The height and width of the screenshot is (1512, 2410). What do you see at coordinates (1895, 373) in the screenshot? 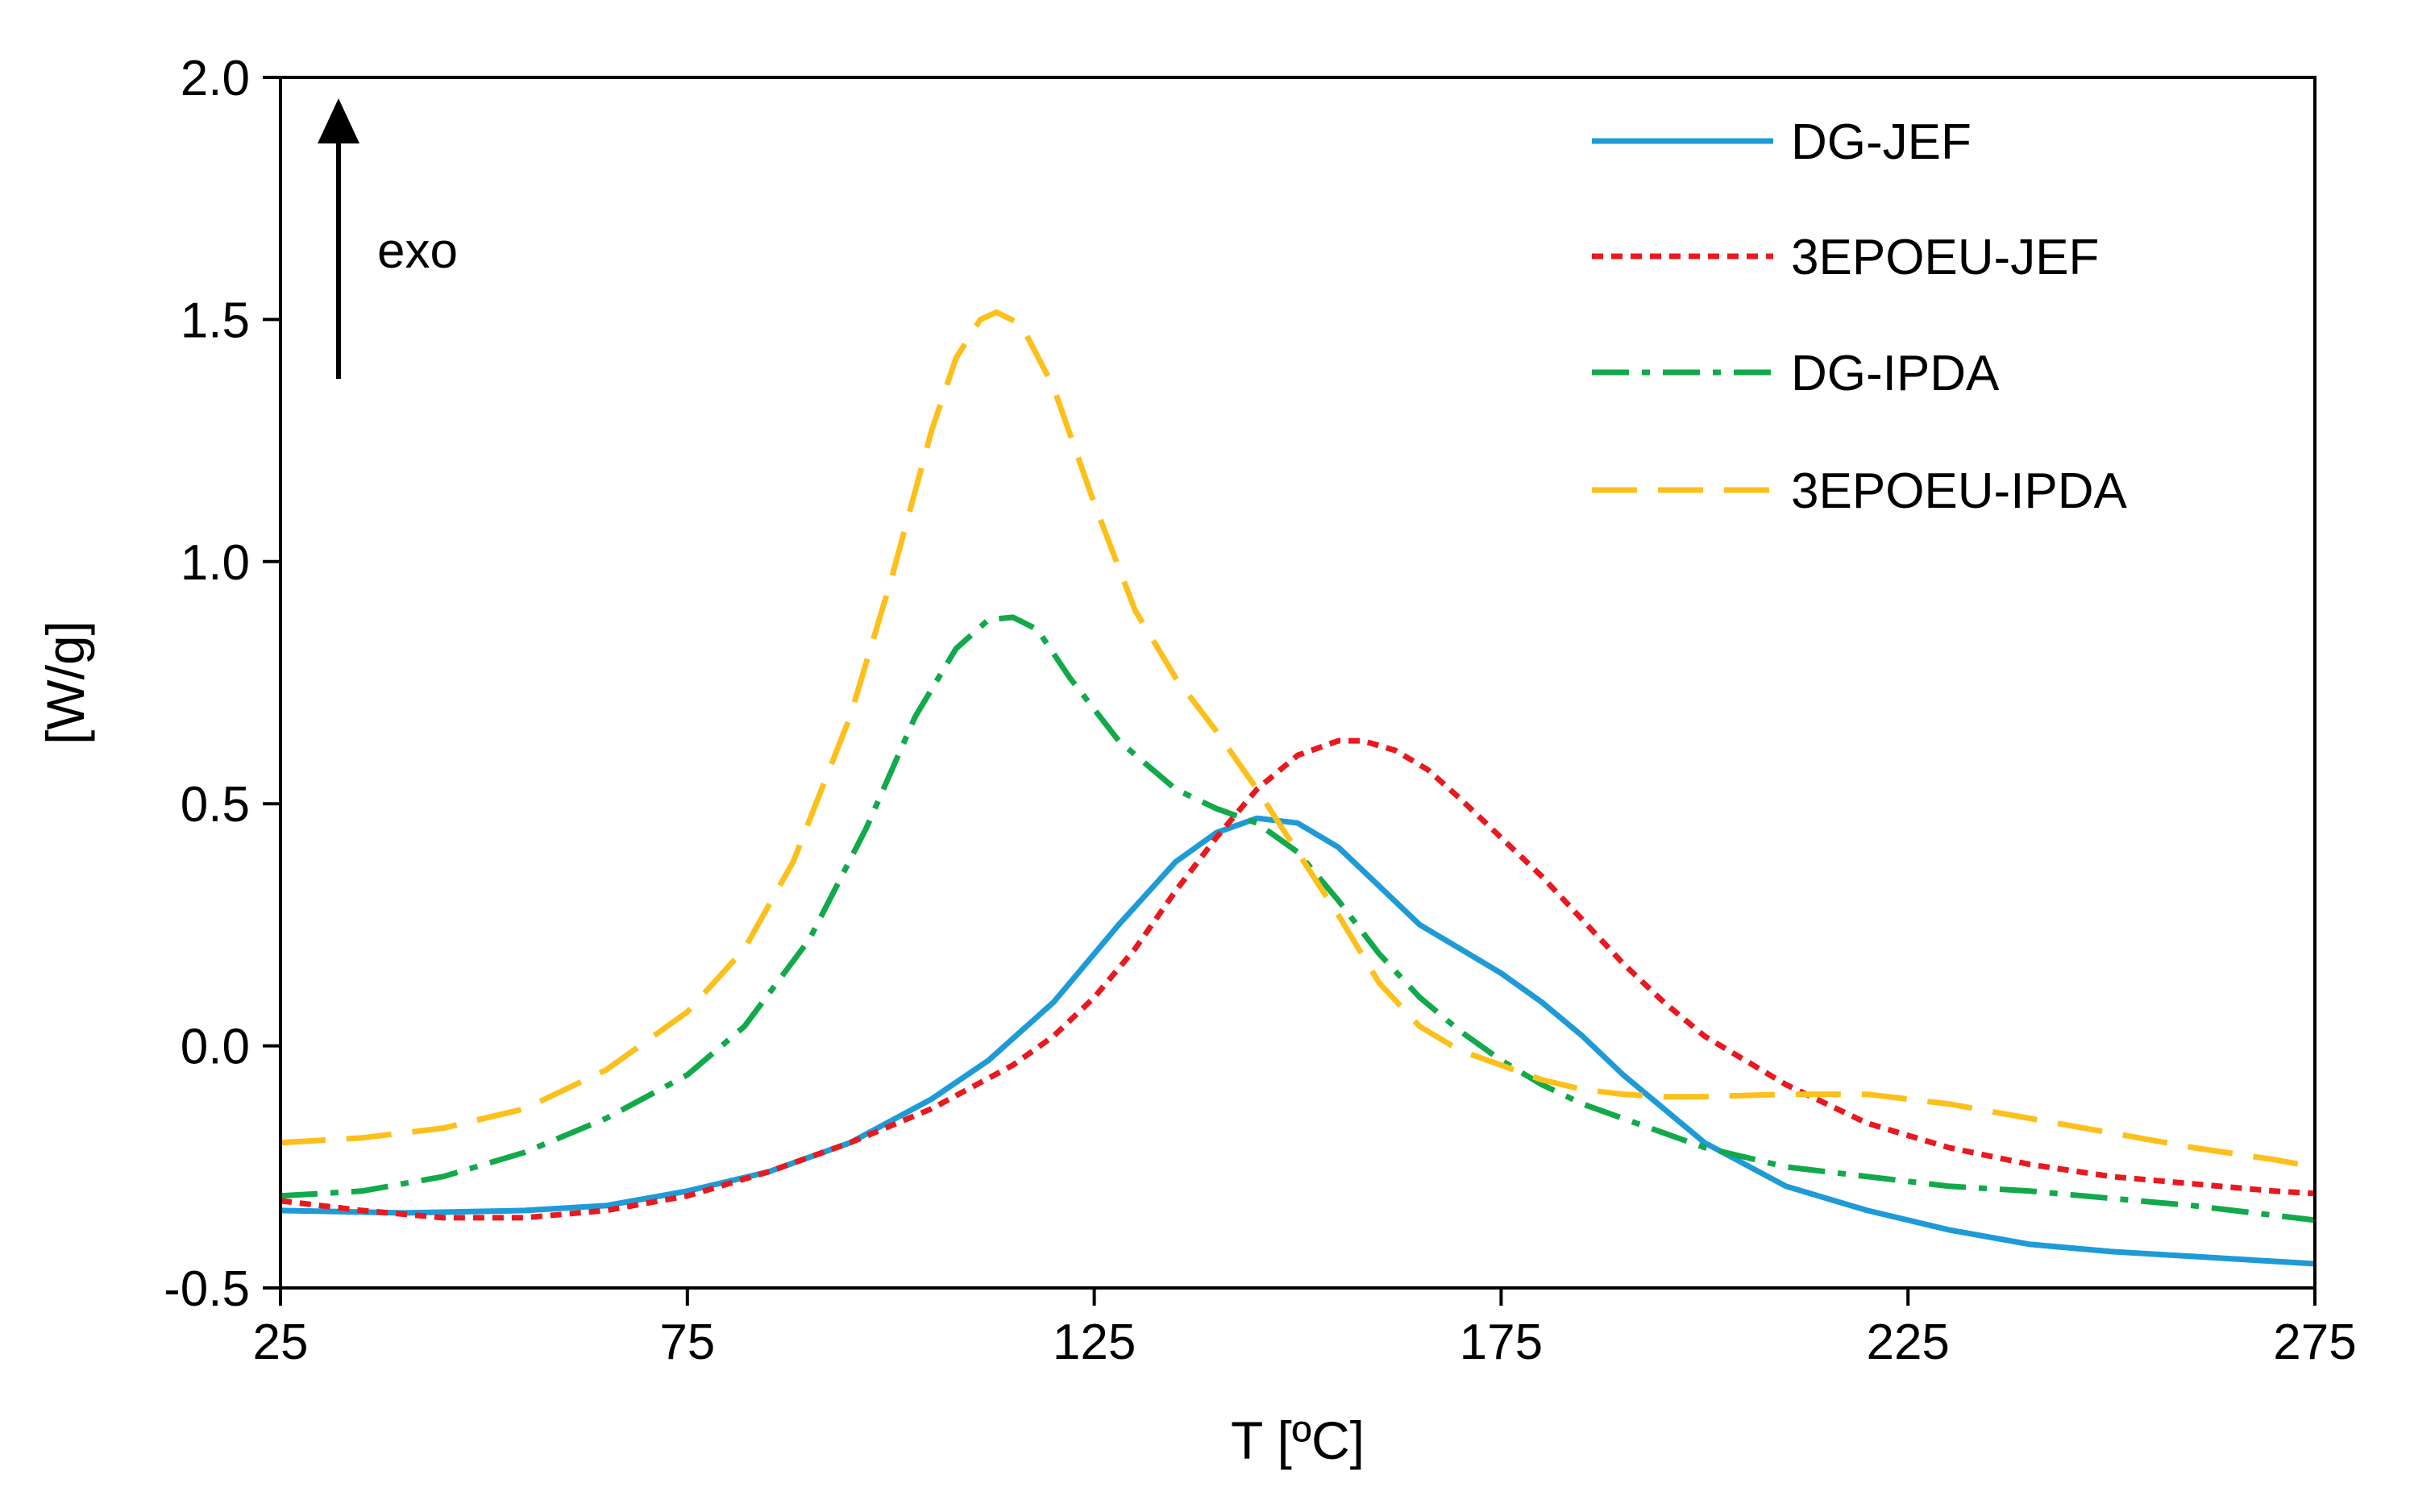
I see `legend-label-2: DG-IPDA` at bounding box center [1895, 373].